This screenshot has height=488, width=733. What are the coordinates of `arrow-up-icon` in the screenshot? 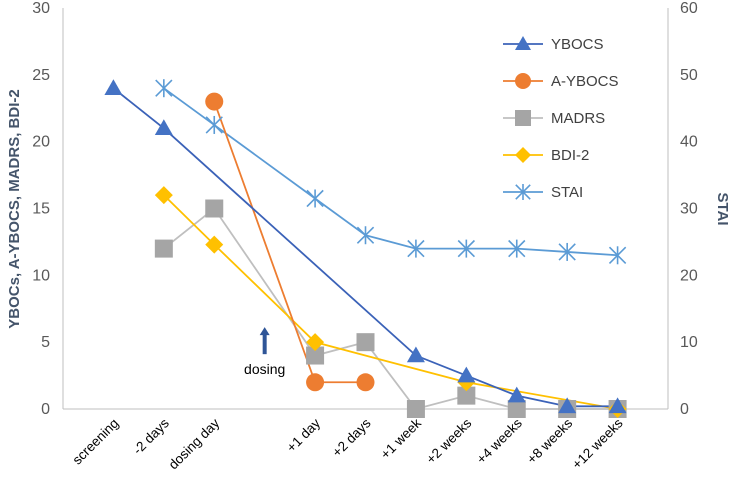 It's located at (264, 331).